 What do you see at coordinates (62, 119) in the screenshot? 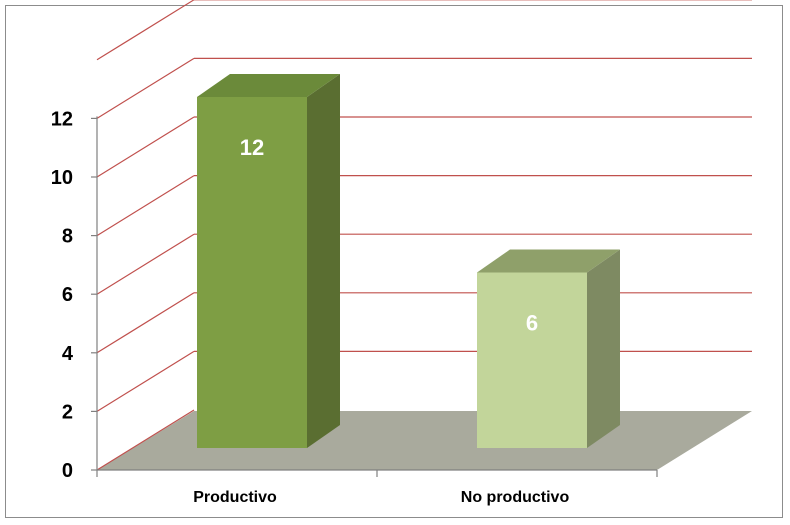
I see `y-tick-label: 12` at bounding box center [62, 119].